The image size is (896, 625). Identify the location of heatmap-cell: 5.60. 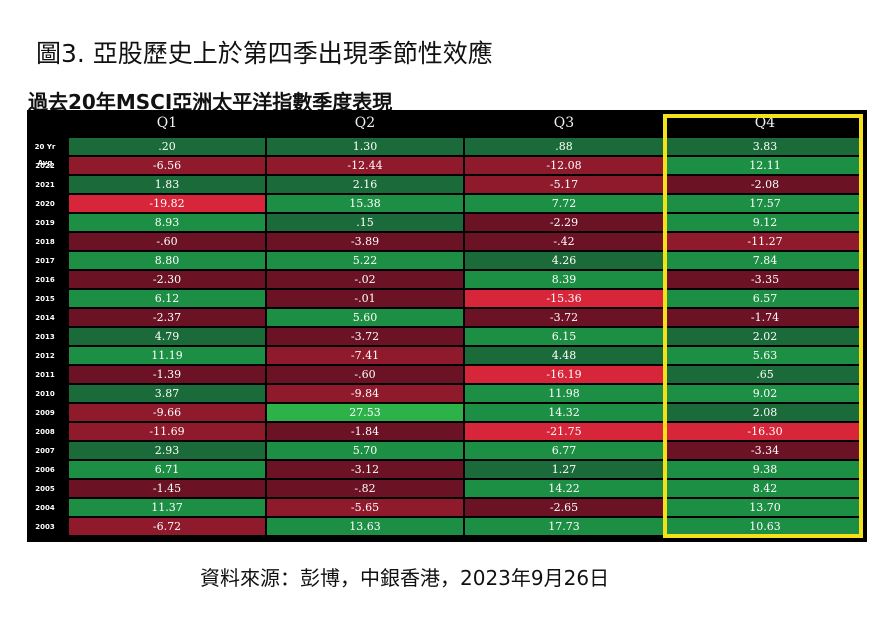
(365, 317).